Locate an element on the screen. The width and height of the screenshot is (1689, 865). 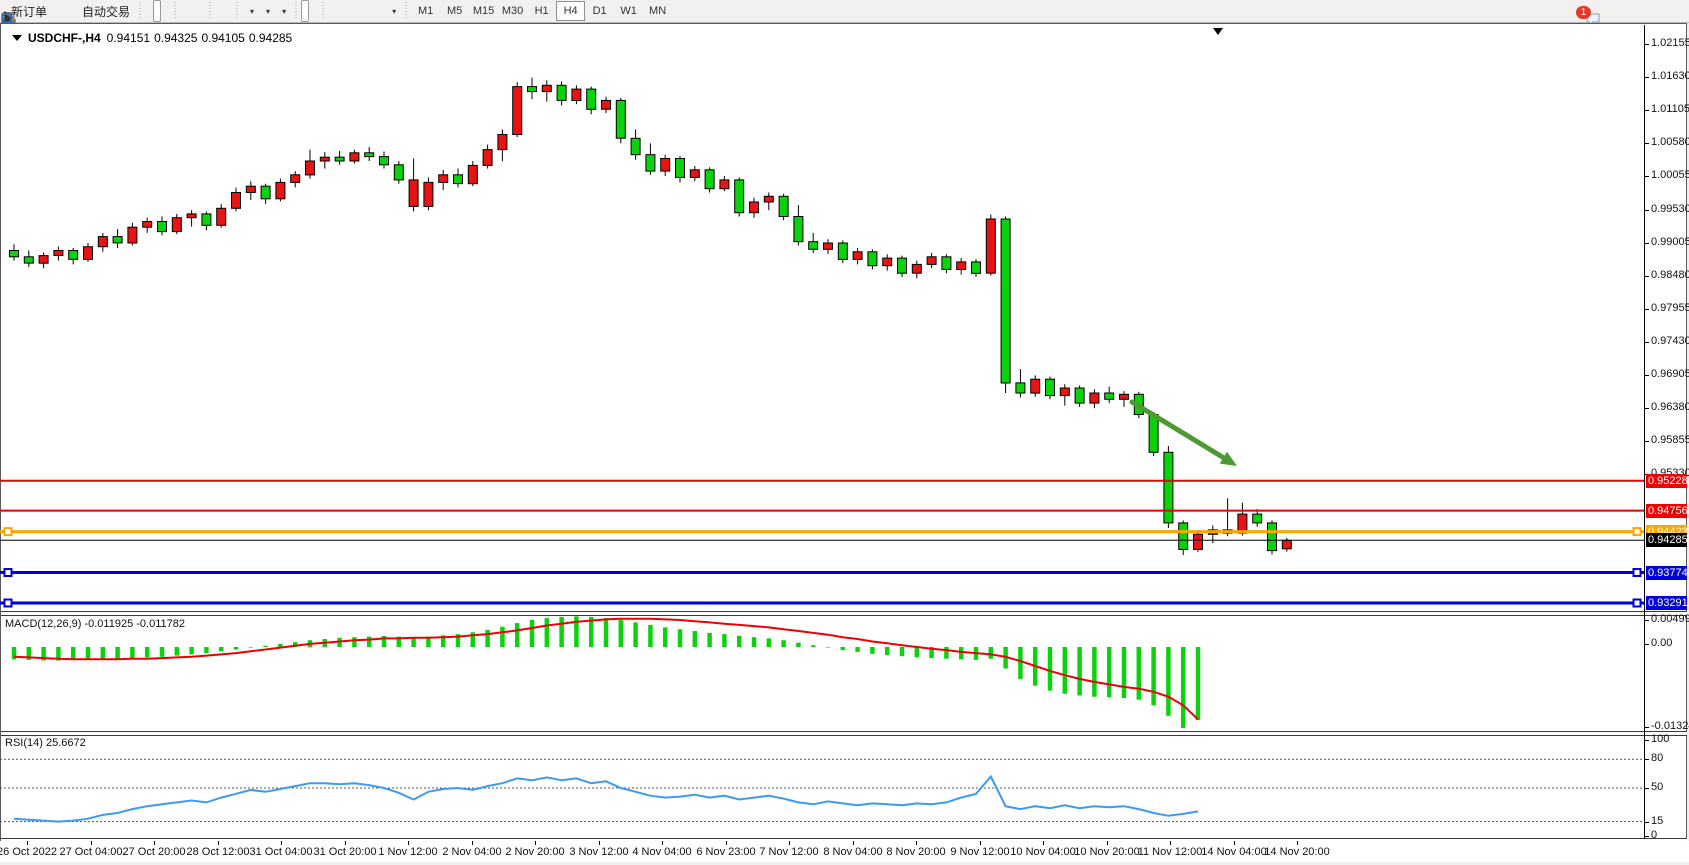
open-value: 0.94151 is located at coordinates (128, 38).